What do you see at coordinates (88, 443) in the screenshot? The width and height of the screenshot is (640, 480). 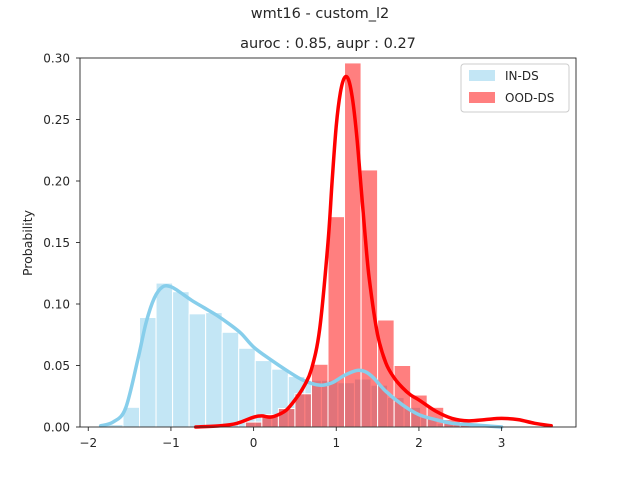 I see `x-tick-label: −2` at bounding box center [88, 443].